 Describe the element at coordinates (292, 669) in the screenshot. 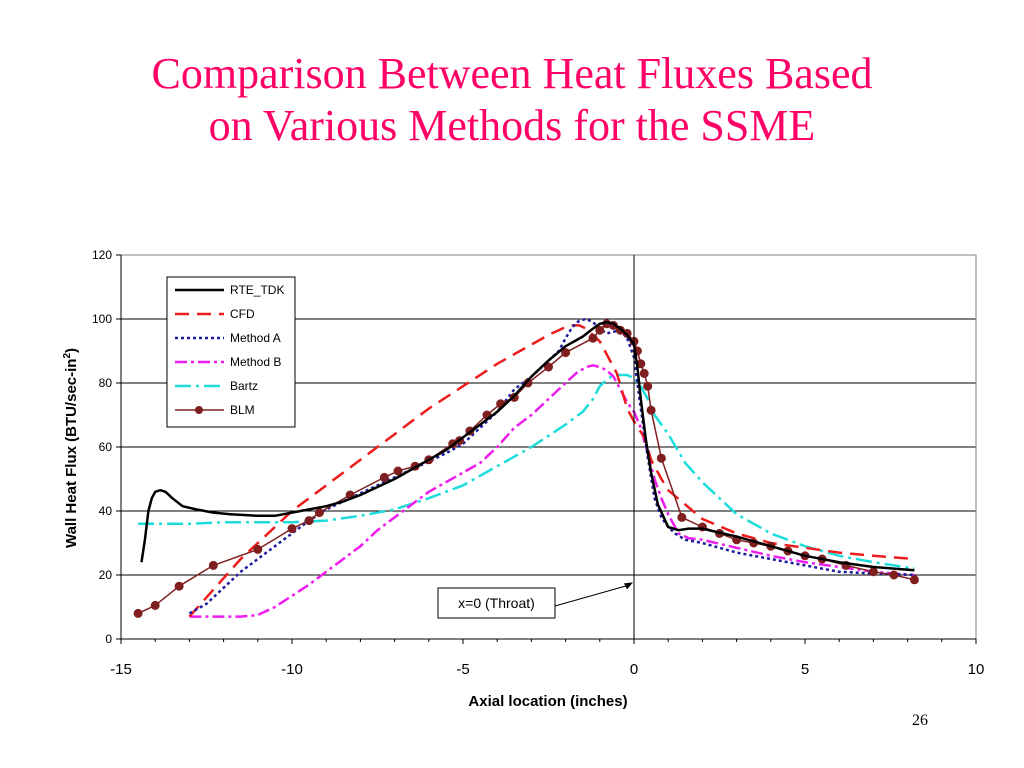

I see `x-tick-label: -10` at that location.